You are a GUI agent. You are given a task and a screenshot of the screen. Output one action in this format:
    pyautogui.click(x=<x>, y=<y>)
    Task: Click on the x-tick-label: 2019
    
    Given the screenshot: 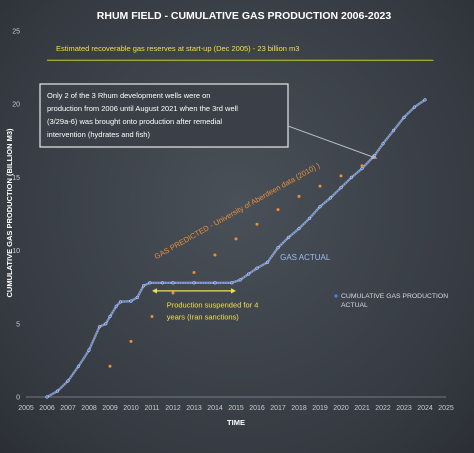 What is the action you would take?
    pyautogui.click(x=320, y=408)
    